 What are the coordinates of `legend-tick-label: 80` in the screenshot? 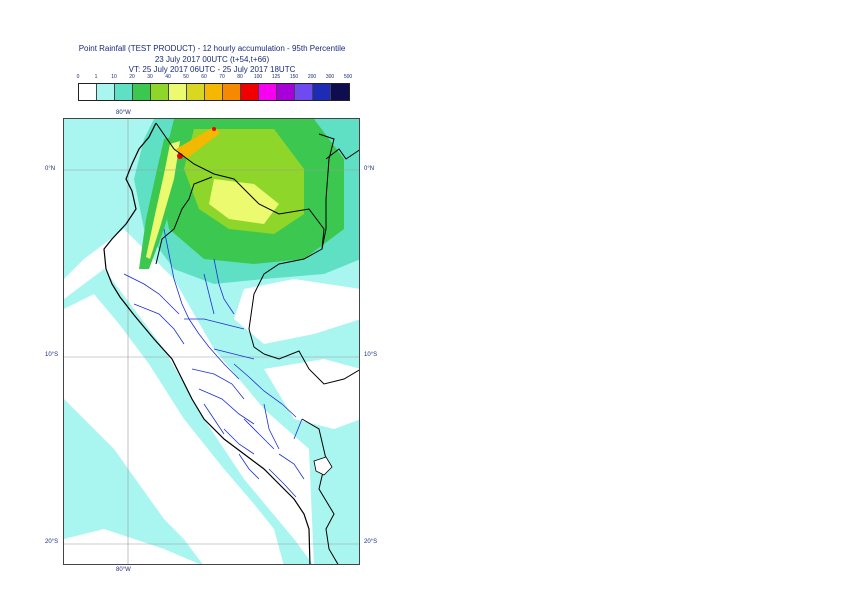 It's located at (240, 77).